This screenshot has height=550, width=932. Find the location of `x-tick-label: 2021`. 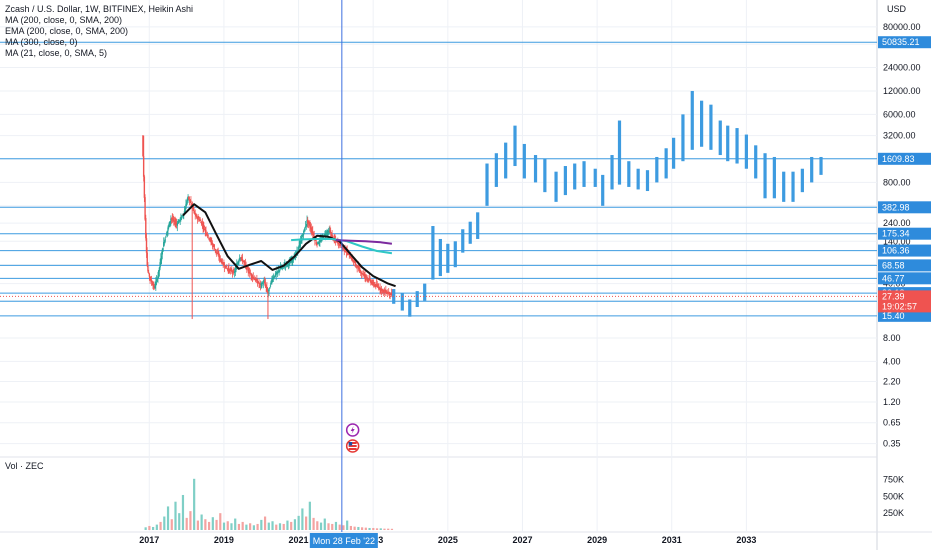

x-tick-label: 2021 is located at coordinates (299, 540).